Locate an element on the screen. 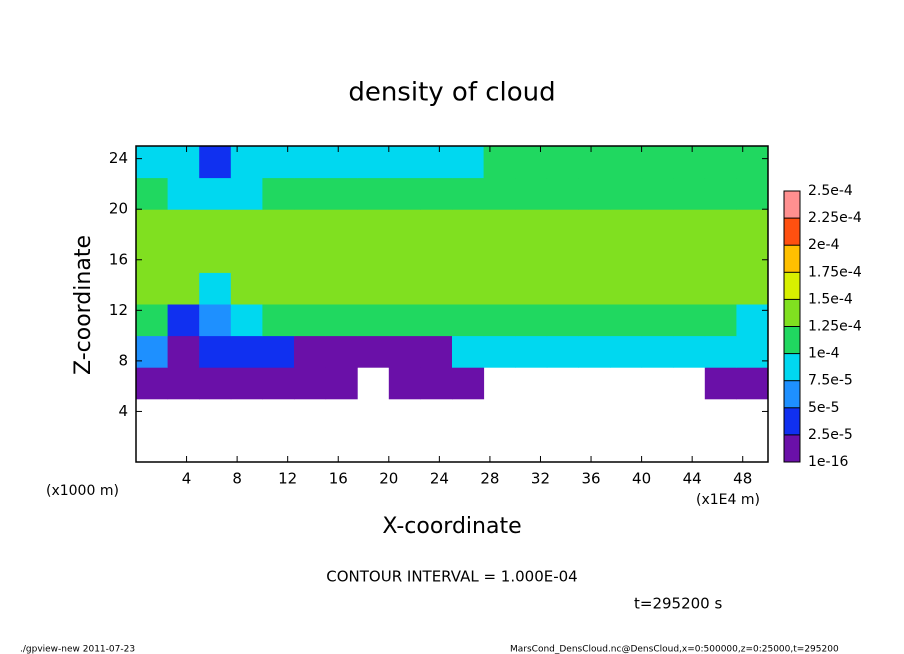 The image size is (904, 654). y-tick-label: 20 is located at coordinates (118, 209).